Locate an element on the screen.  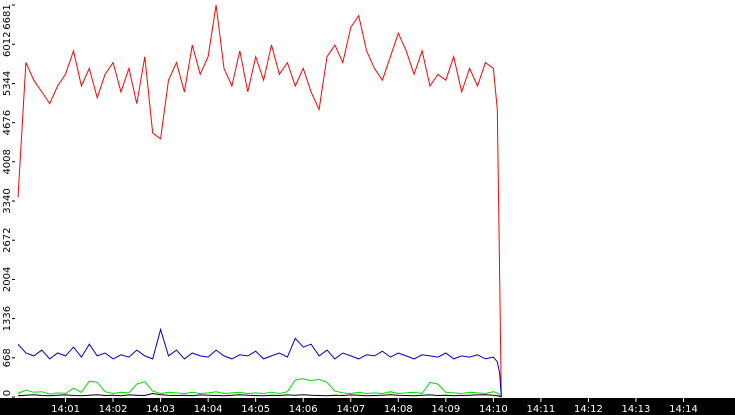
x-tick-label: 14:03 is located at coordinates (160, 409).